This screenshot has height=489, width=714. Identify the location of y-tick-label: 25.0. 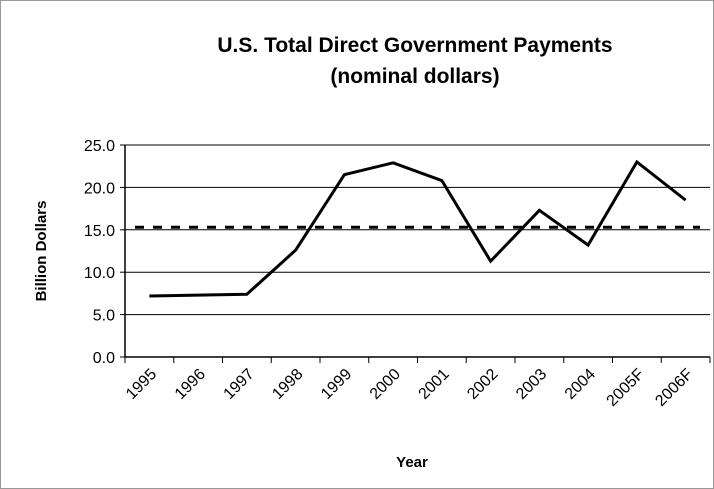
(99, 146).